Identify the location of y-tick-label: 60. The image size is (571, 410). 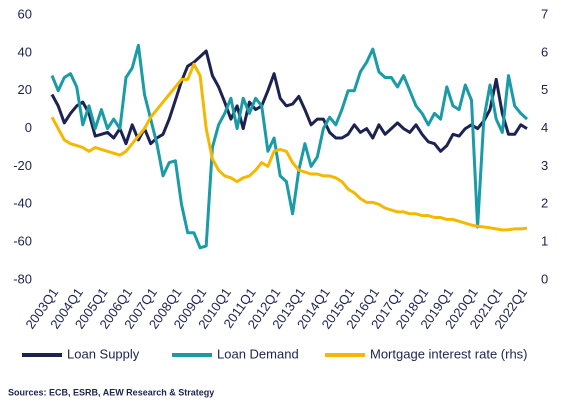
(25, 13).